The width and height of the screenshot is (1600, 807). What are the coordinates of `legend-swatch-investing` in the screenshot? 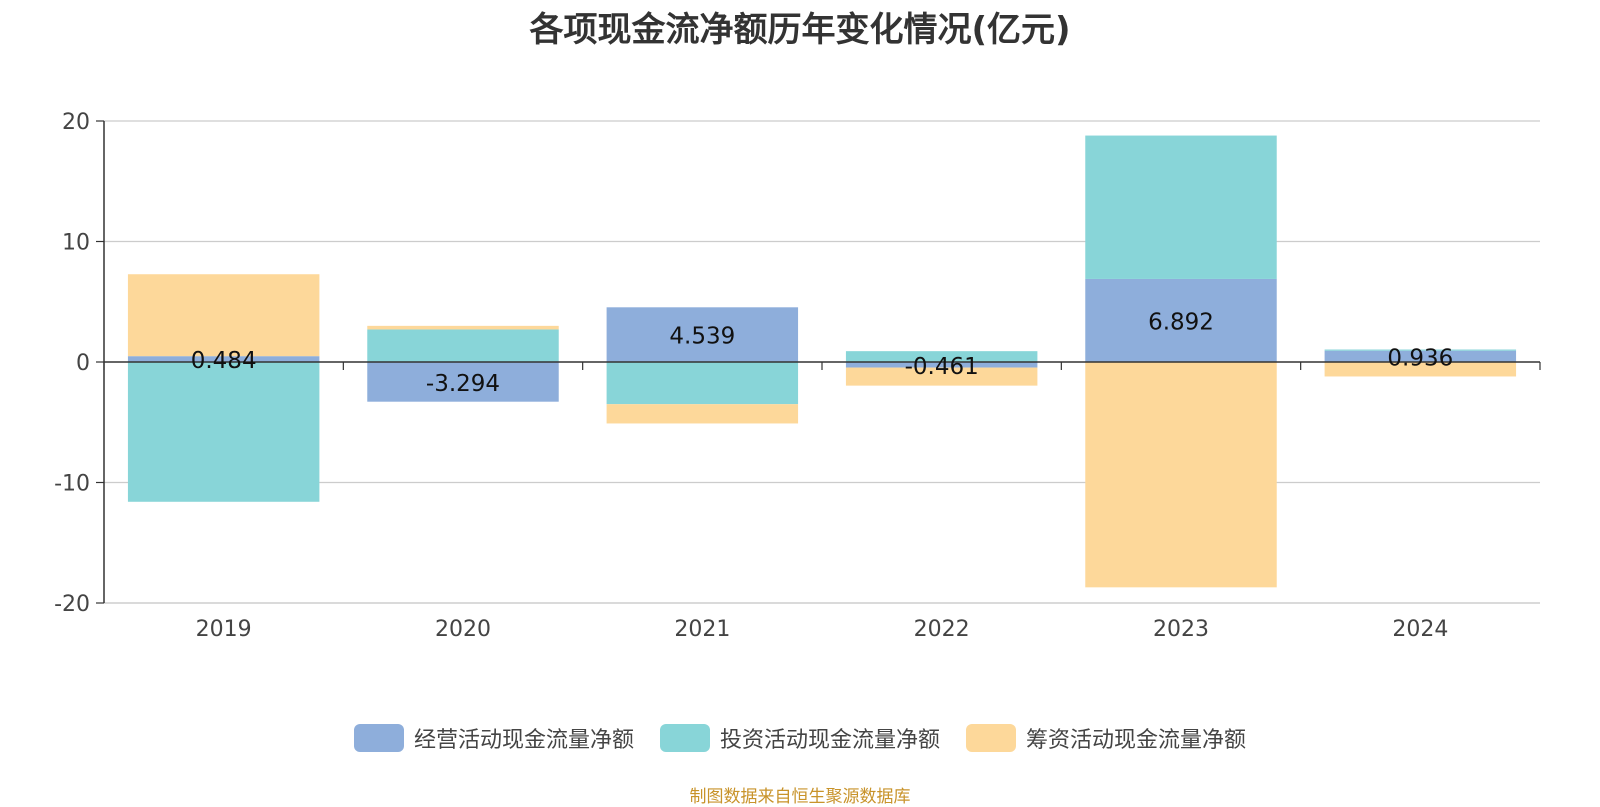 It's located at (684, 738).